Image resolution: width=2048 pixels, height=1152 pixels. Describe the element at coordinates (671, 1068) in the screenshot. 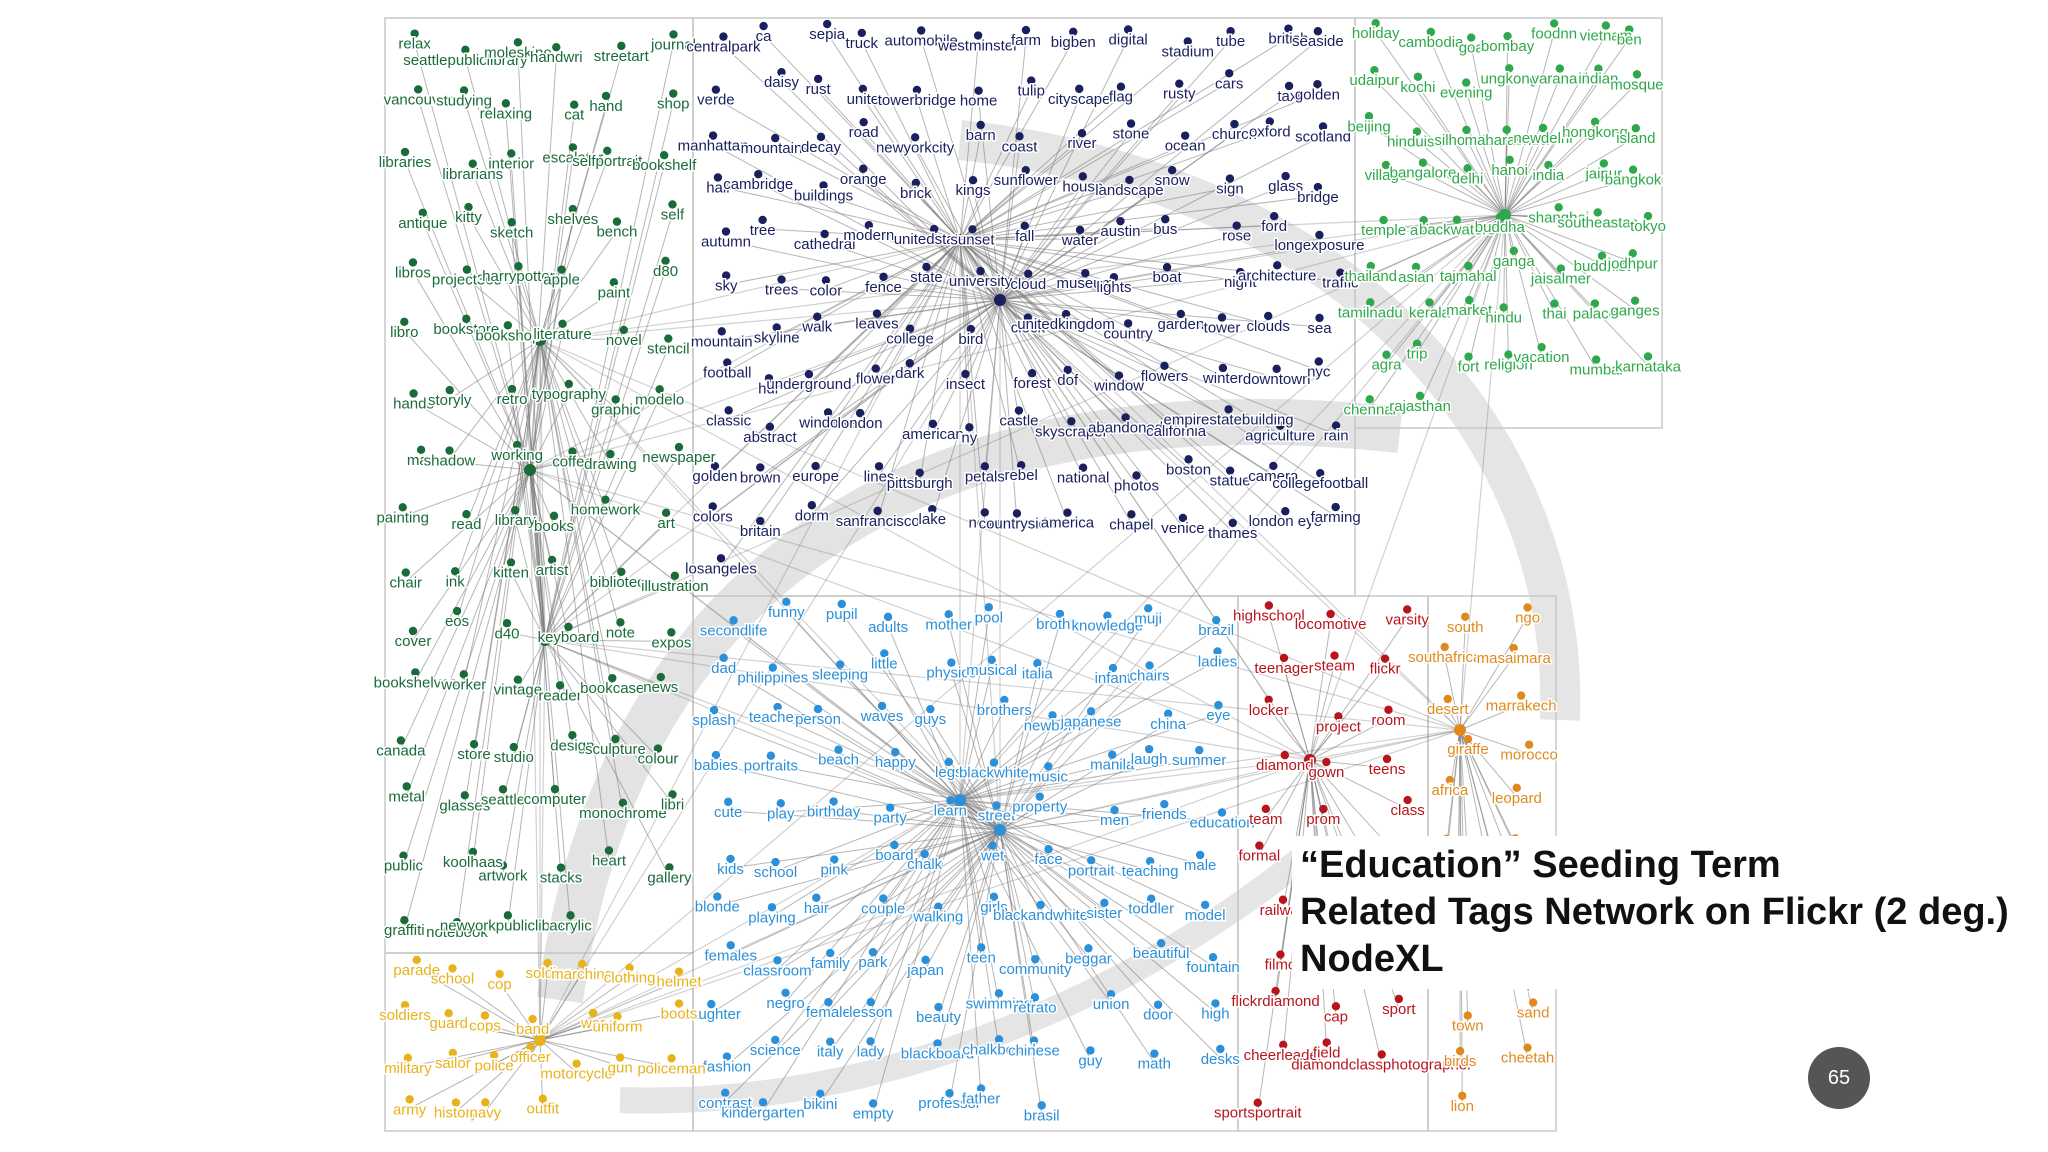

I see `tag-label: policeman` at that location.